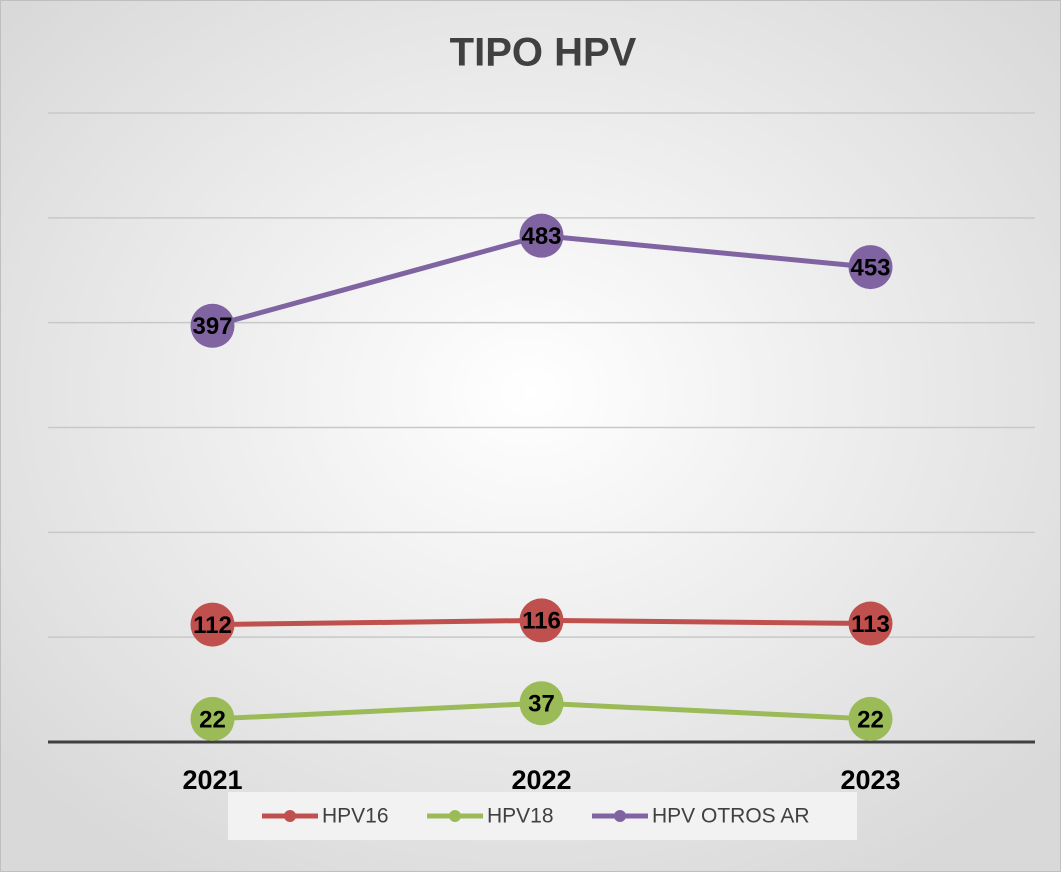 This screenshot has height=872, width=1061. Describe the element at coordinates (543, 53) in the screenshot. I see `chart-title: TIPO HPV` at that location.